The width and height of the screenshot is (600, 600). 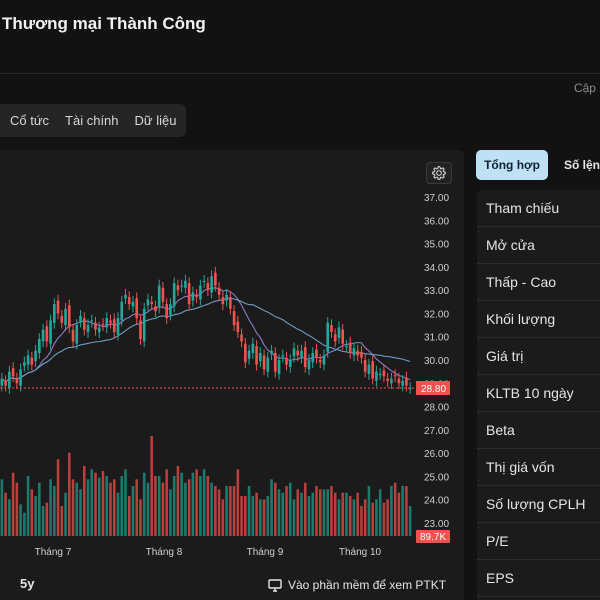 I want to click on row-open-price: Mở cửa, so click(x=538, y=245).